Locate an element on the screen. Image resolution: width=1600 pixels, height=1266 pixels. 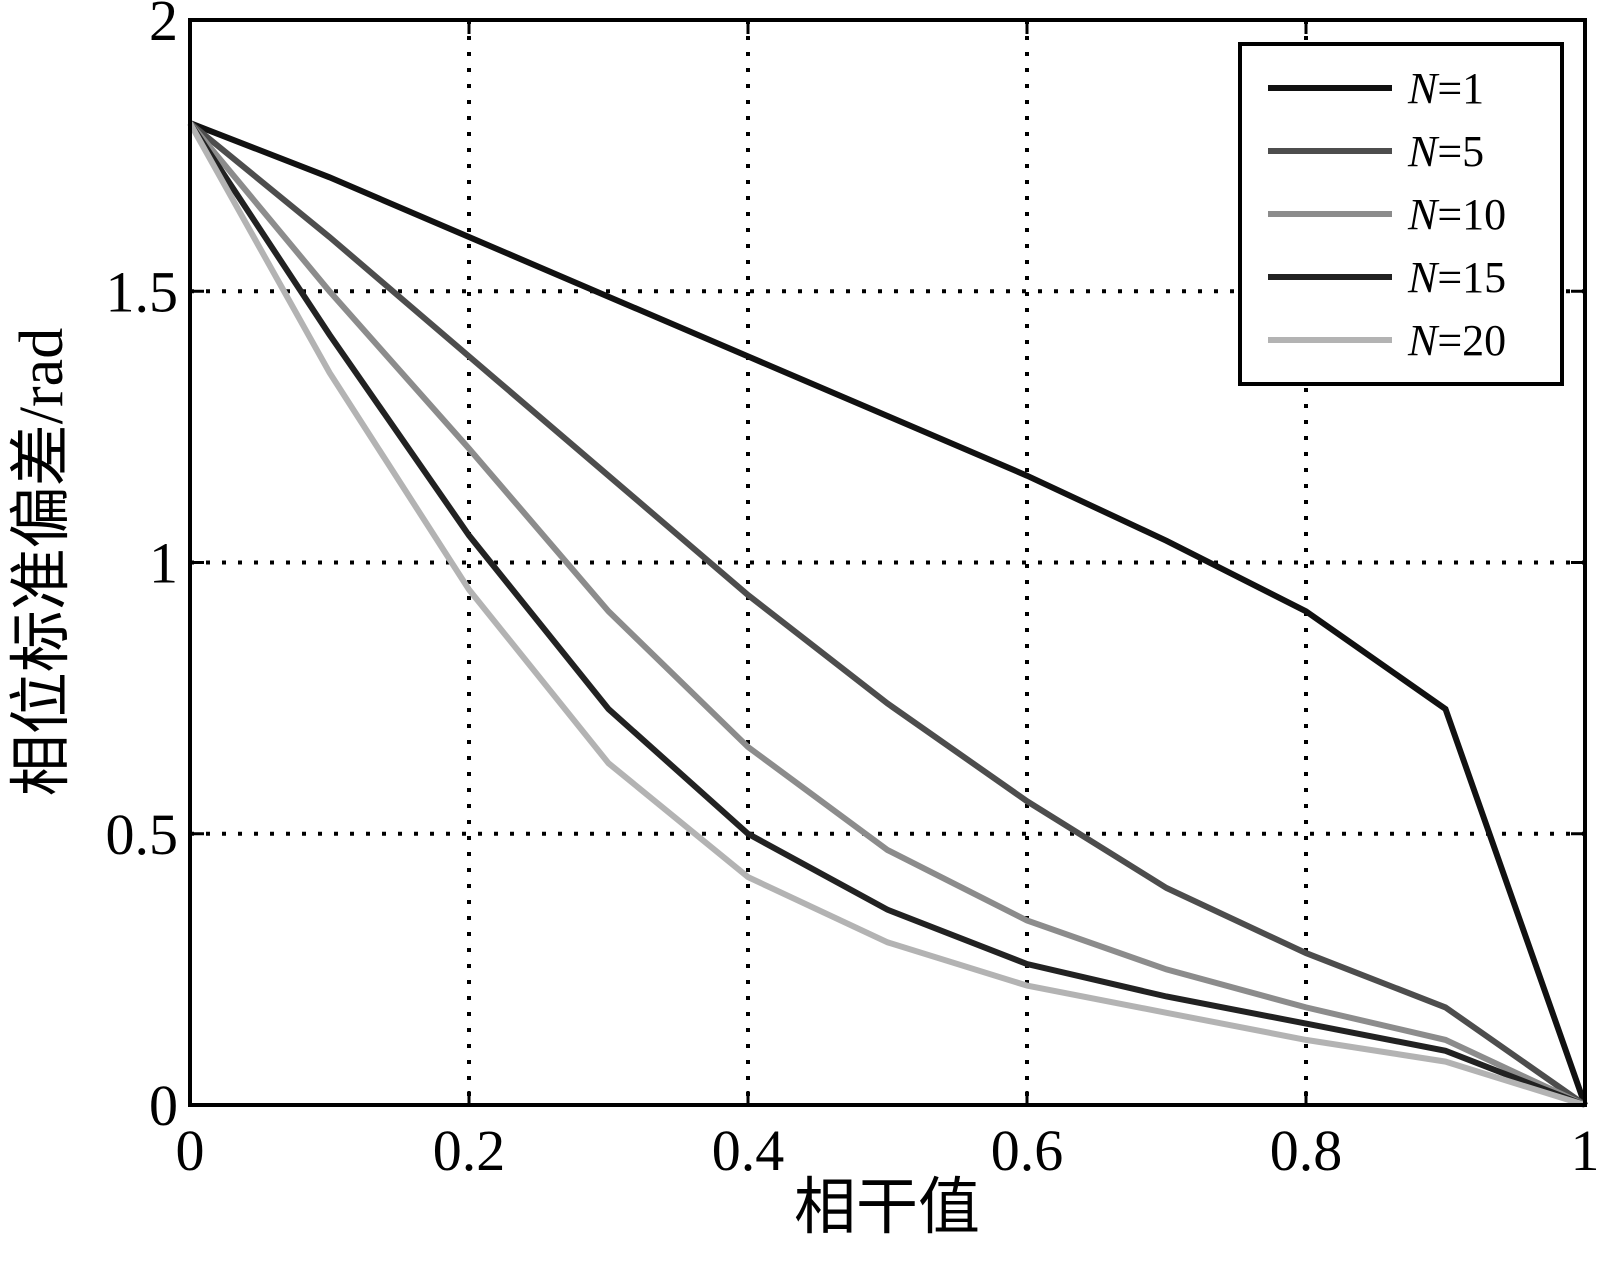
legend: N=1 N=5 N=10 N=15 N=20 is located at coordinates (1401, 214).